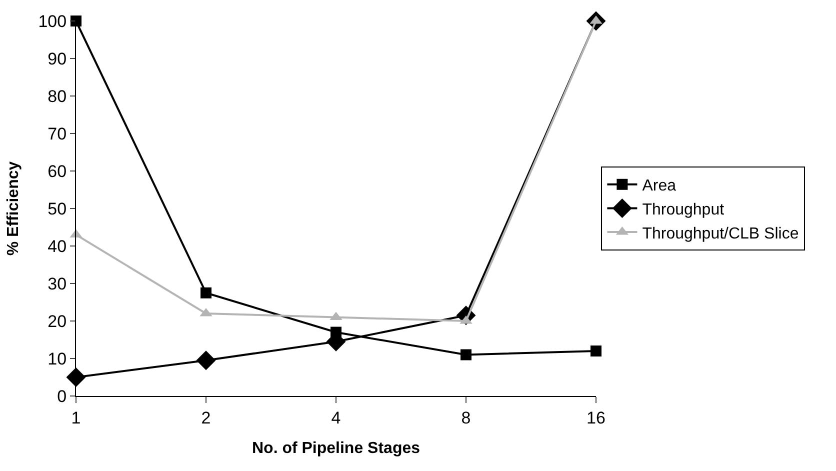  I want to click on x-tick-label: 4, so click(336, 418).